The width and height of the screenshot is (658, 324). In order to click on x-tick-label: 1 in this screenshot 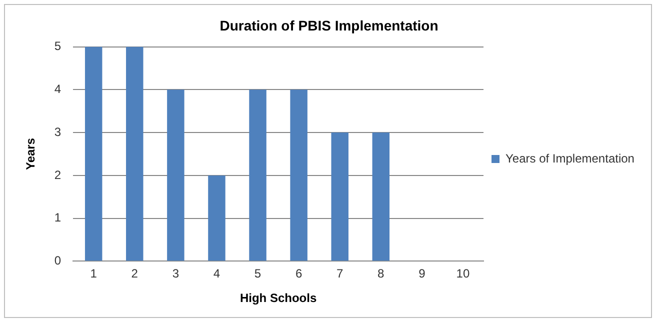, I will do `click(94, 273)`.